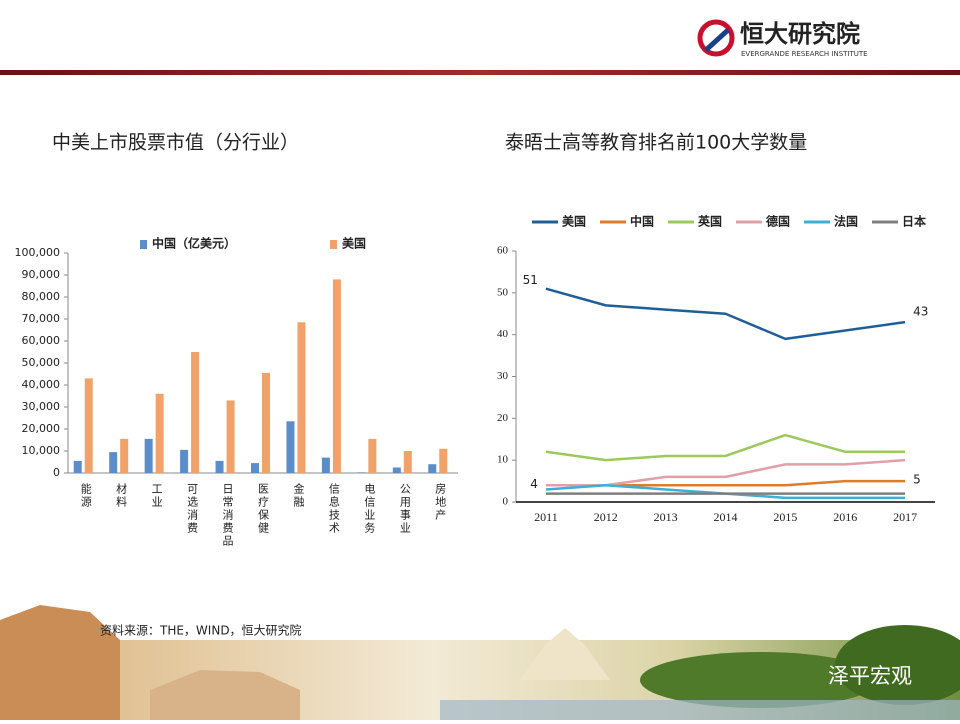 Image resolution: width=960 pixels, height=724 pixels. Describe the element at coordinates (800, 34) in the screenshot. I see `logo-name: 恒大研究院` at that location.